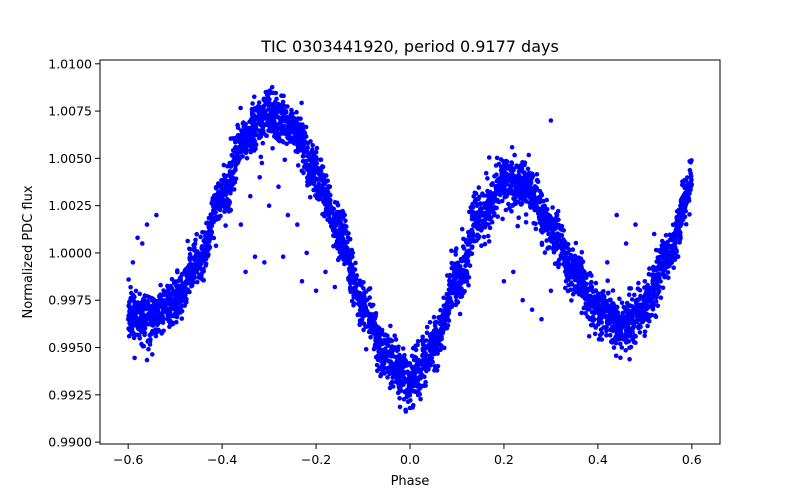  I want to click on x-axis-ticks: −0.6 −0.4 −0.2 0.0 0.2 0.4 0.6, so click(407, 455).